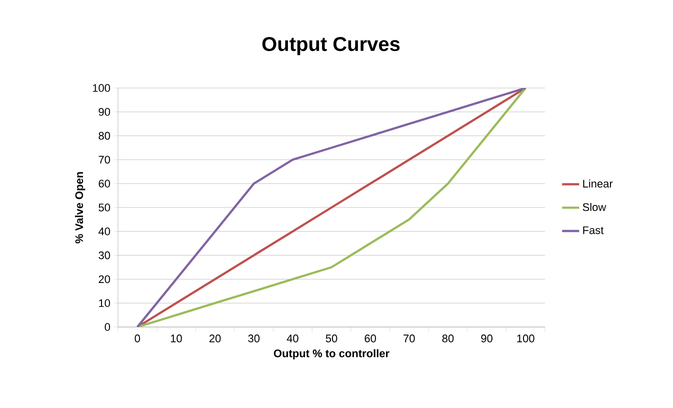  I want to click on y-tick-label: 90, so click(104, 112).